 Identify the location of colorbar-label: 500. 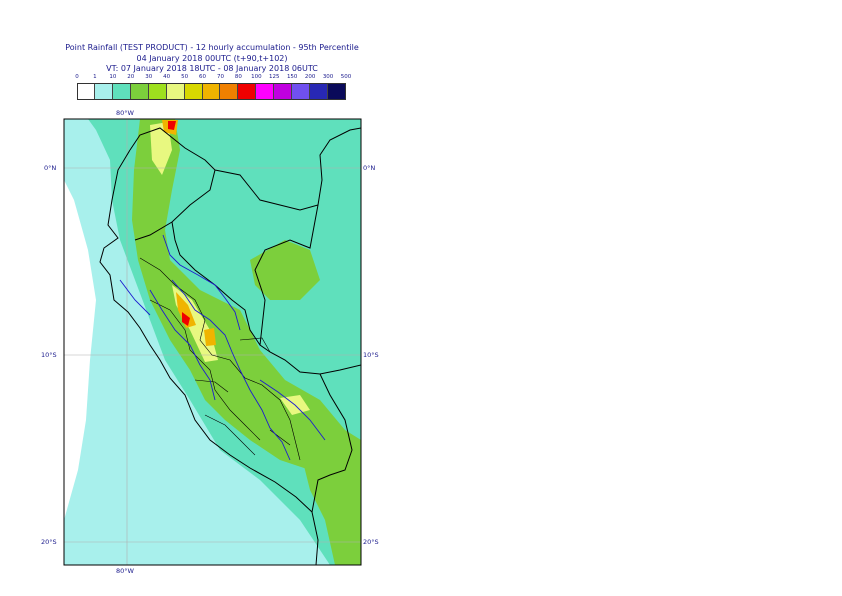
(346, 77).